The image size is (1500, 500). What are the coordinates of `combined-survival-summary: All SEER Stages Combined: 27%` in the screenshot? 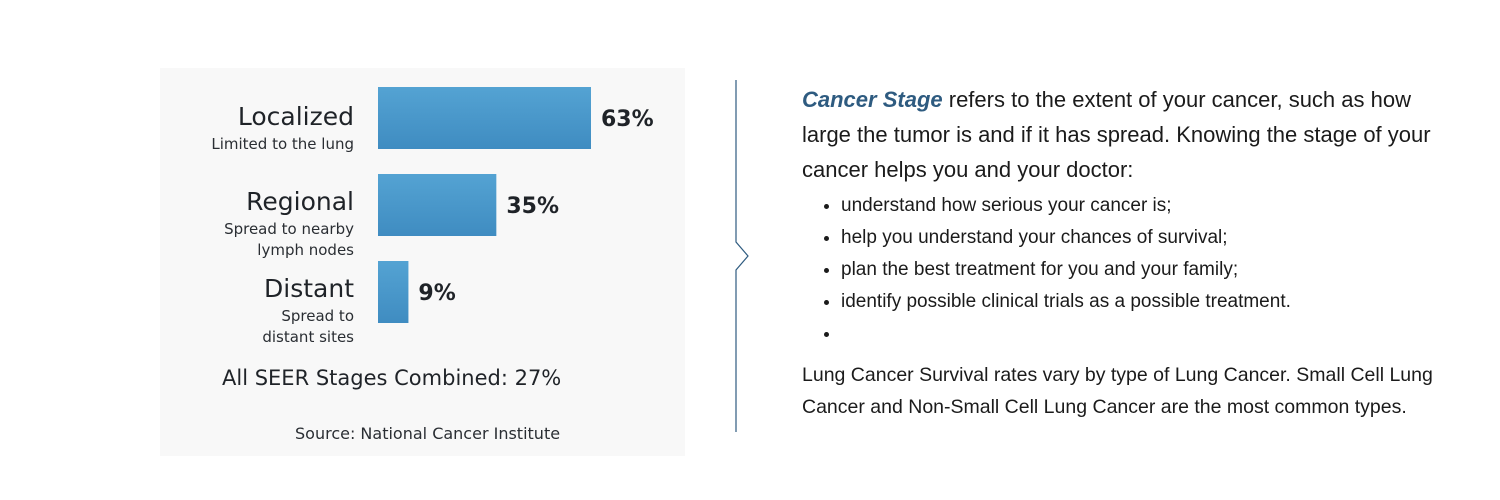 It's located at (392, 378).